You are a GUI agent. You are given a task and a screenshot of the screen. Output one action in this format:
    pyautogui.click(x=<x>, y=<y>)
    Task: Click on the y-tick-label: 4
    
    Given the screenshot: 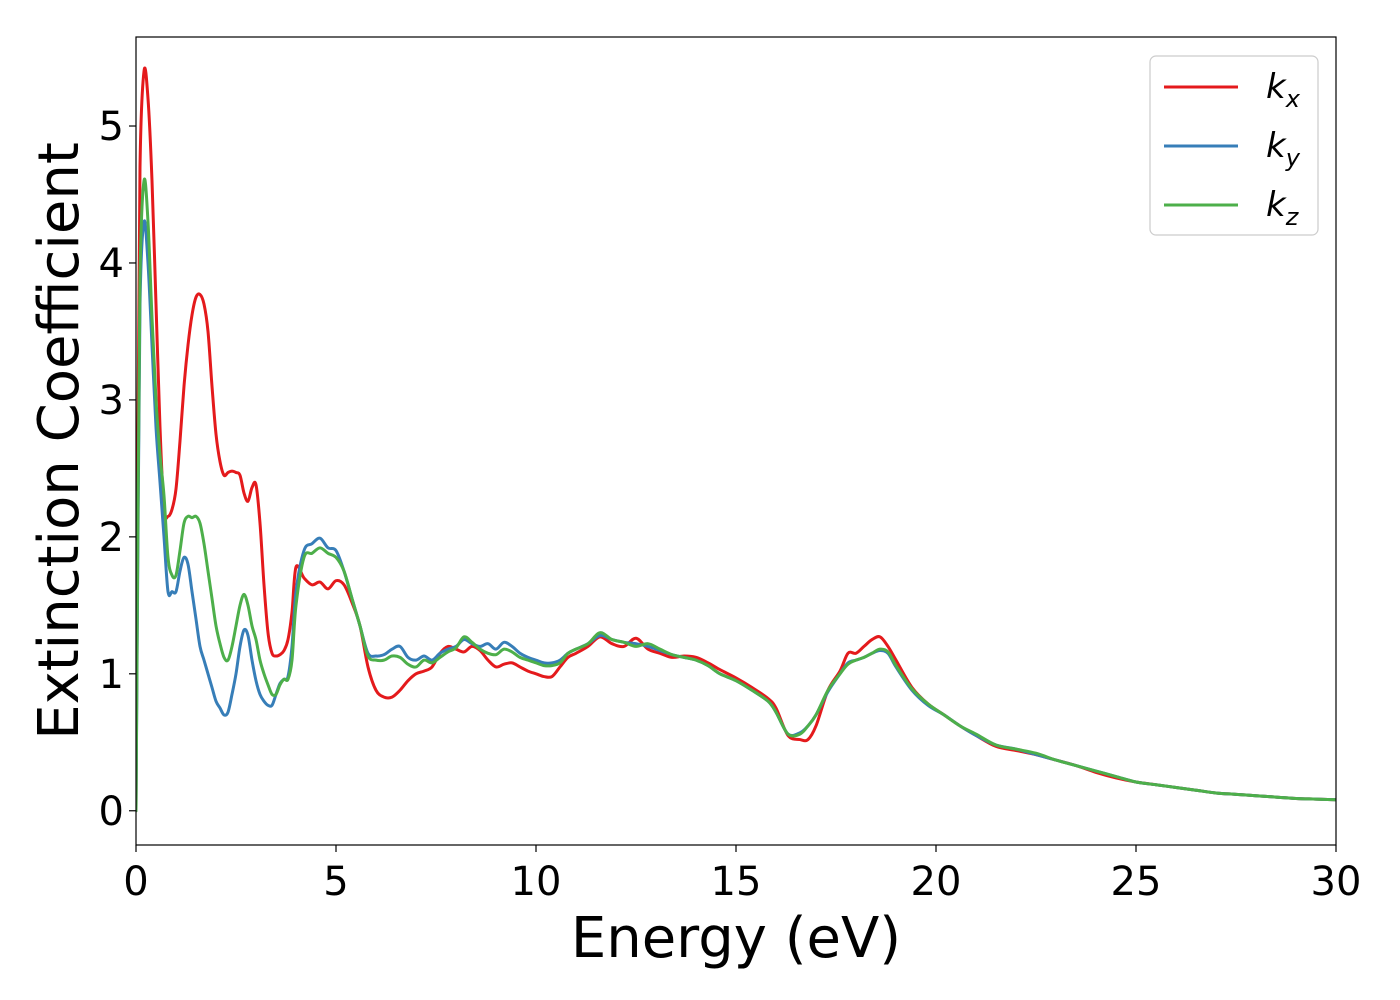 What is the action you would take?
    pyautogui.click(x=111, y=264)
    